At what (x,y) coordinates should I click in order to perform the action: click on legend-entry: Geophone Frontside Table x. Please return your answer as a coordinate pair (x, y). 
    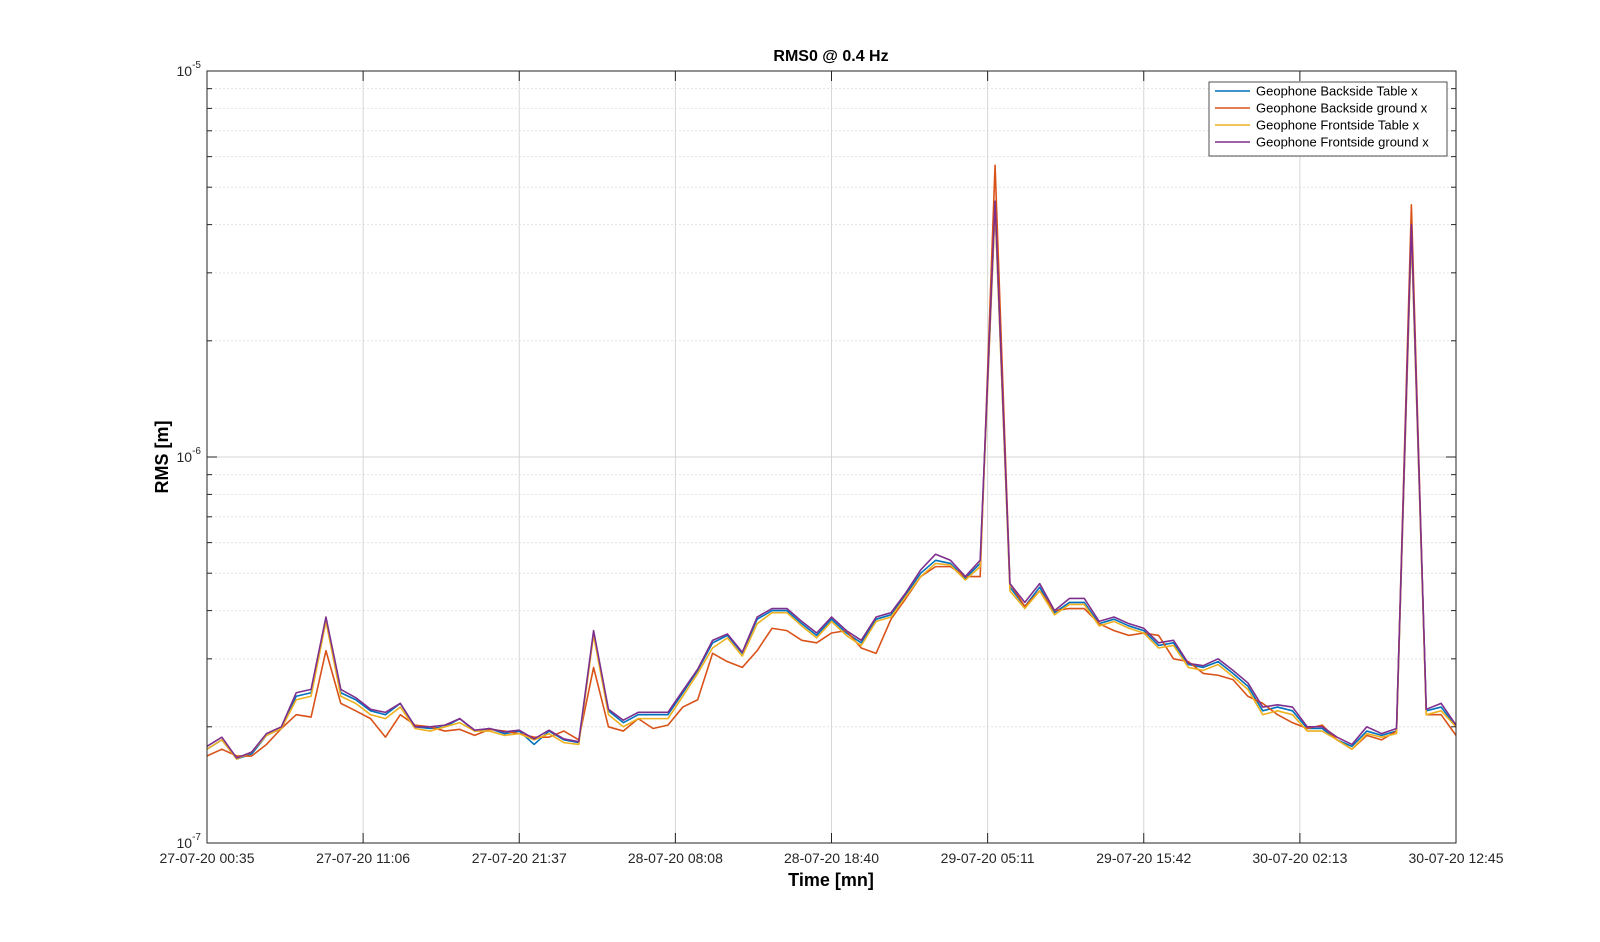
    Looking at the image, I should click on (1338, 125).